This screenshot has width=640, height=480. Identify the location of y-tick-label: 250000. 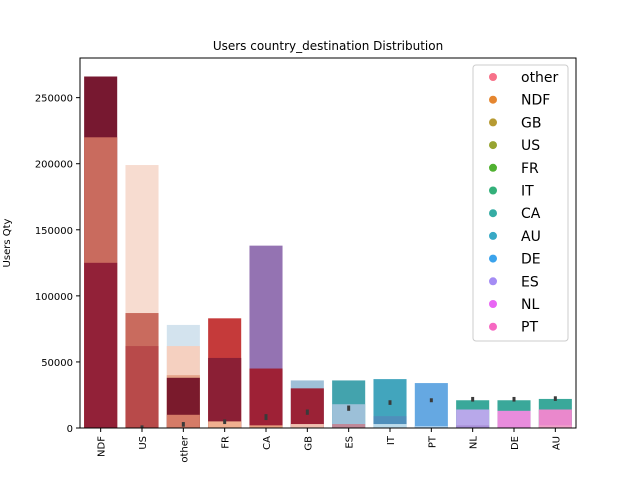
(54, 99).